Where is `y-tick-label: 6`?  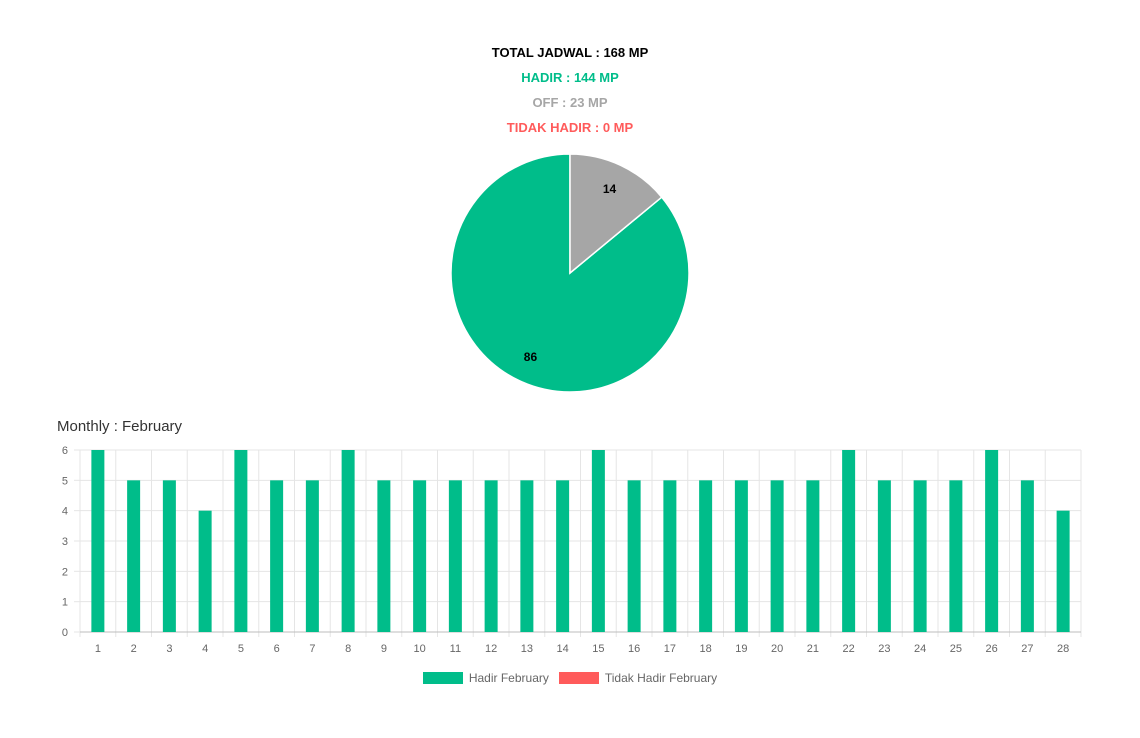
y-tick-label: 6 is located at coordinates (65, 451).